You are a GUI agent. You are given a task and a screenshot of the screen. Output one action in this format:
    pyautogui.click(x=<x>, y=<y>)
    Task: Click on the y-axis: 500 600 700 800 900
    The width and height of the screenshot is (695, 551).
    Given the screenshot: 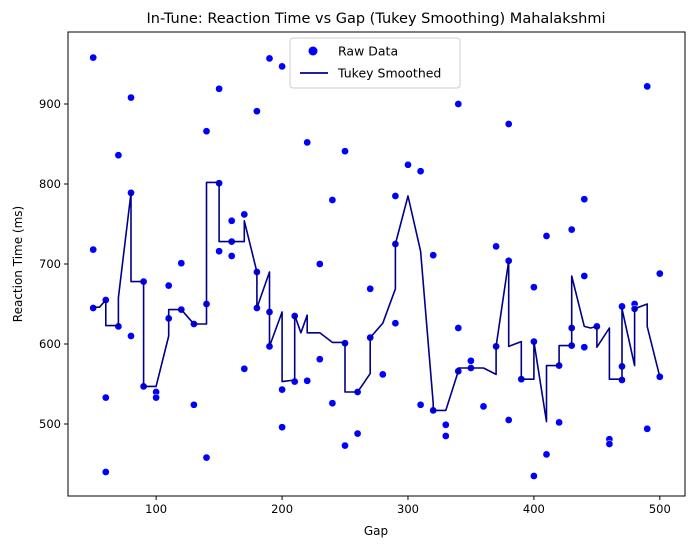 What is the action you would take?
    pyautogui.click(x=53, y=264)
    